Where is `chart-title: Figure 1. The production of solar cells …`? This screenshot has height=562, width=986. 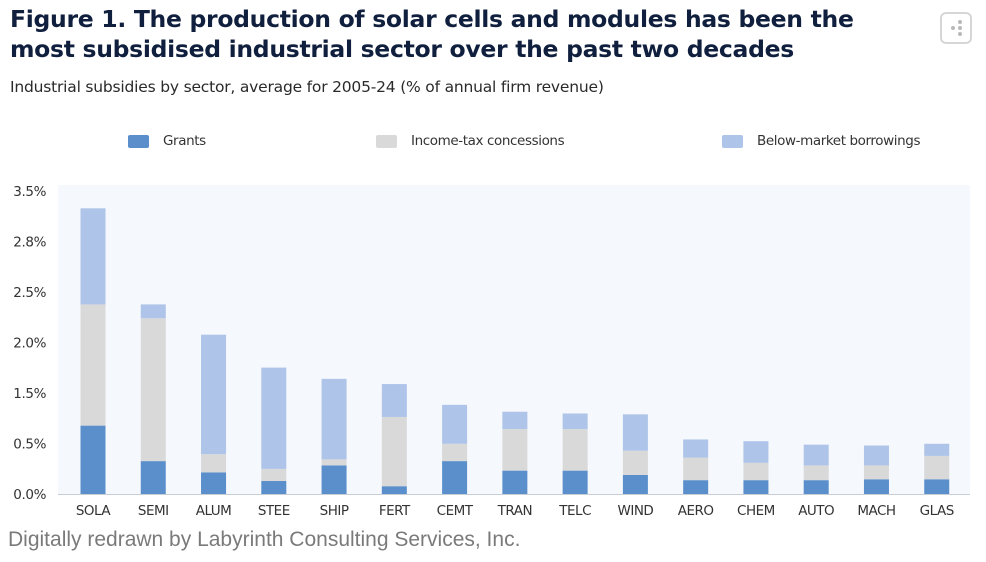 chart-title: Figure 1. The production of solar cells … is located at coordinates (432, 34).